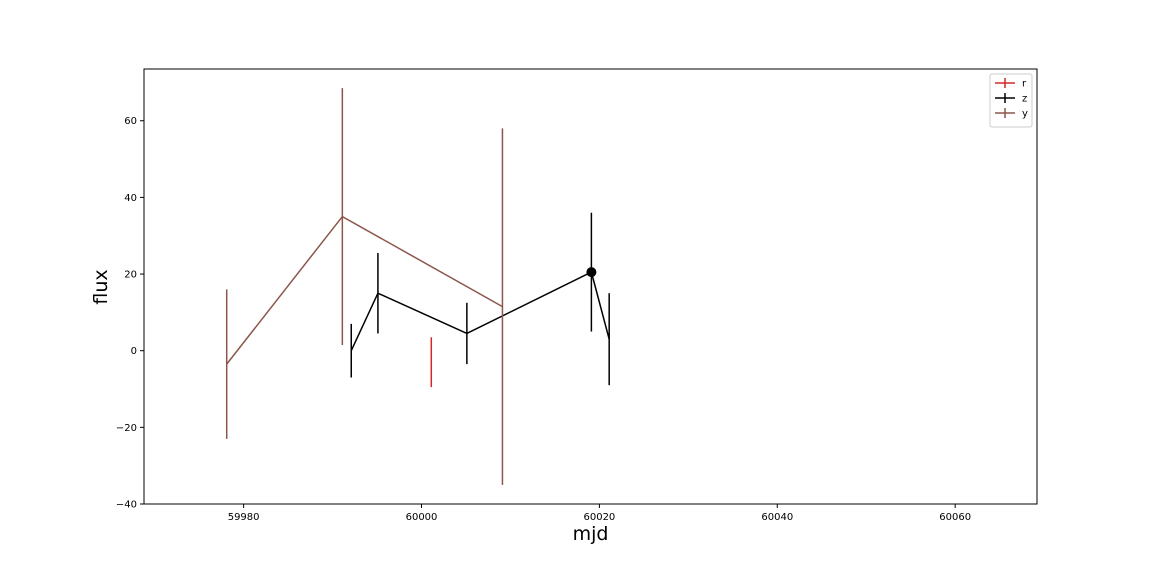 The image size is (1152, 576). I want to click on y-tick-label: 20, so click(130, 275).